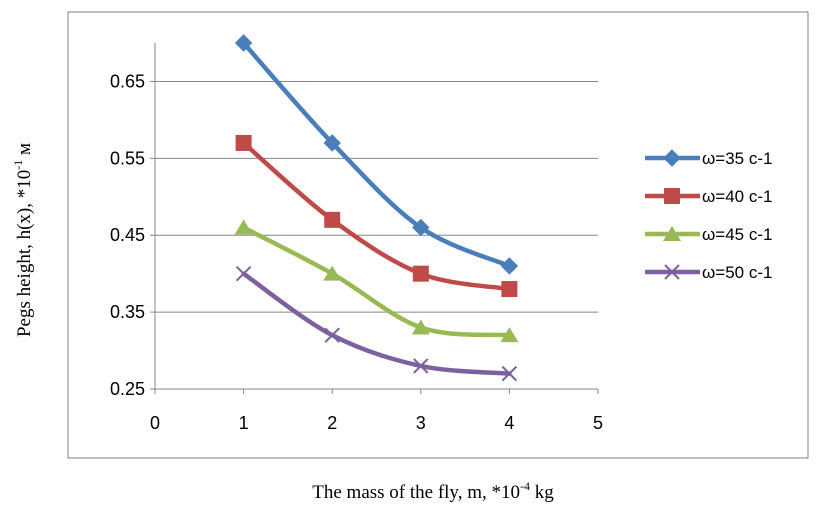 The image size is (821, 507). I want to click on legend-item-3: ω=50 с-1, so click(708, 272).